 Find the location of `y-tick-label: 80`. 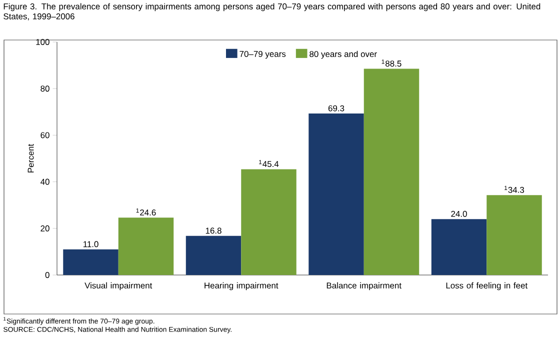

y-tick-label: 80 is located at coordinates (45, 89).